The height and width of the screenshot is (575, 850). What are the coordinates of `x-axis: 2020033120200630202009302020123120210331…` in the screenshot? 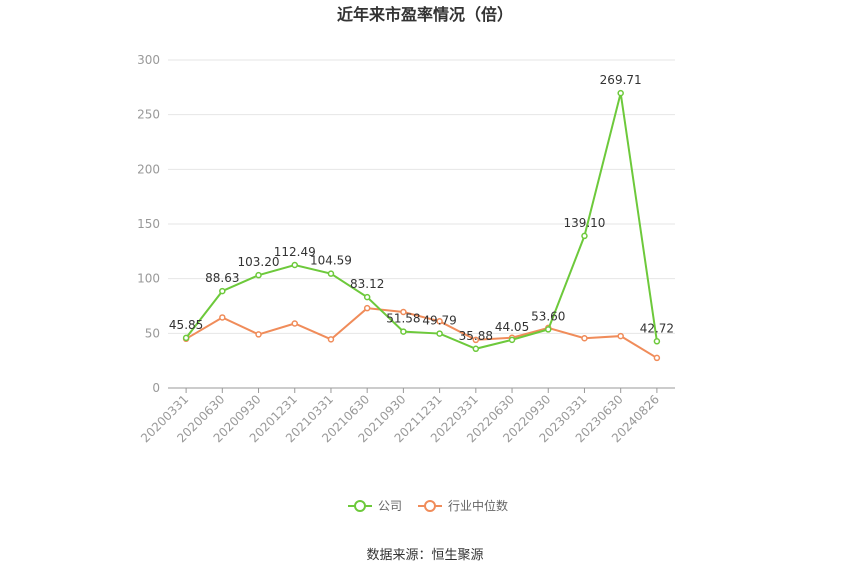 It's located at (406, 416).